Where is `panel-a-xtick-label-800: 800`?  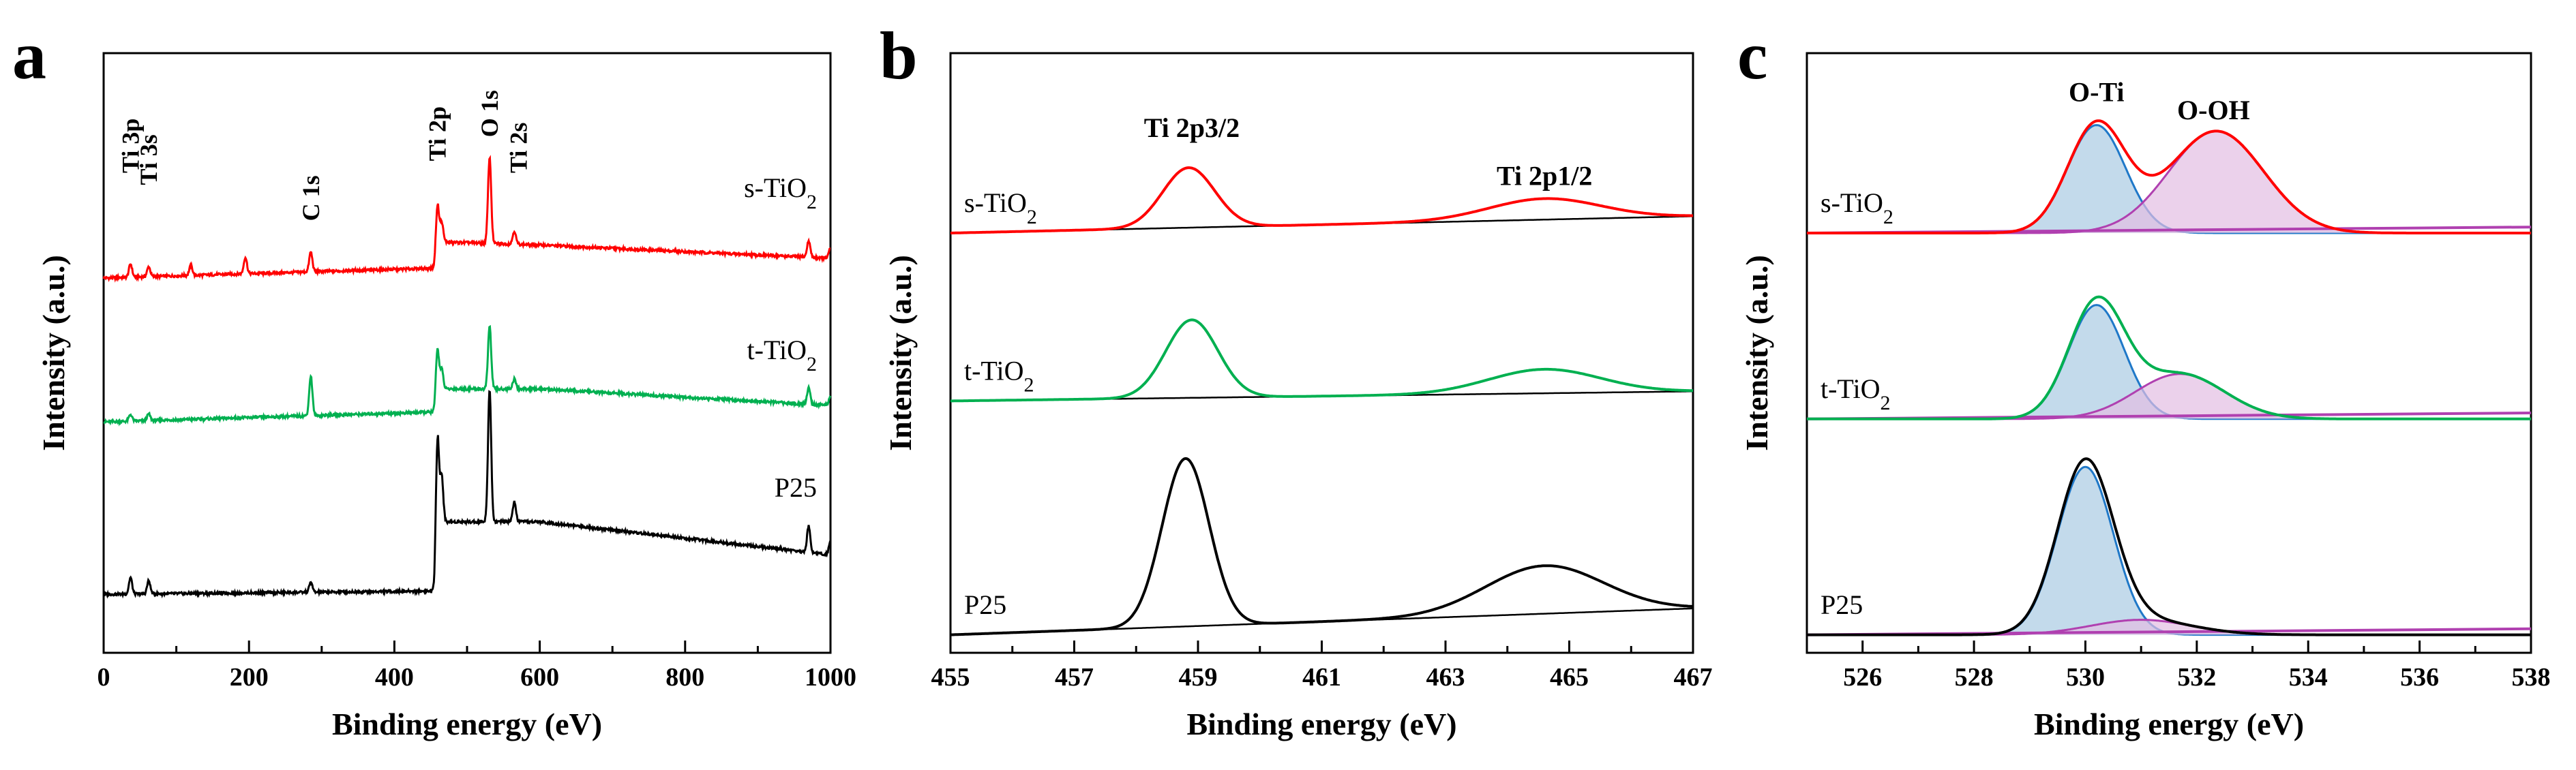
panel-a-xtick-label-800: 800 is located at coordinates (684, 677).